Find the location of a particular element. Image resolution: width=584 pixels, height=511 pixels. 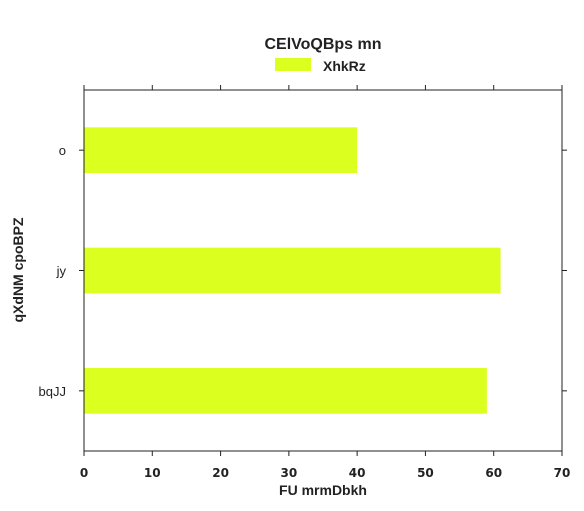

x-tick-label: 40 is located at coordinates (357, 473).